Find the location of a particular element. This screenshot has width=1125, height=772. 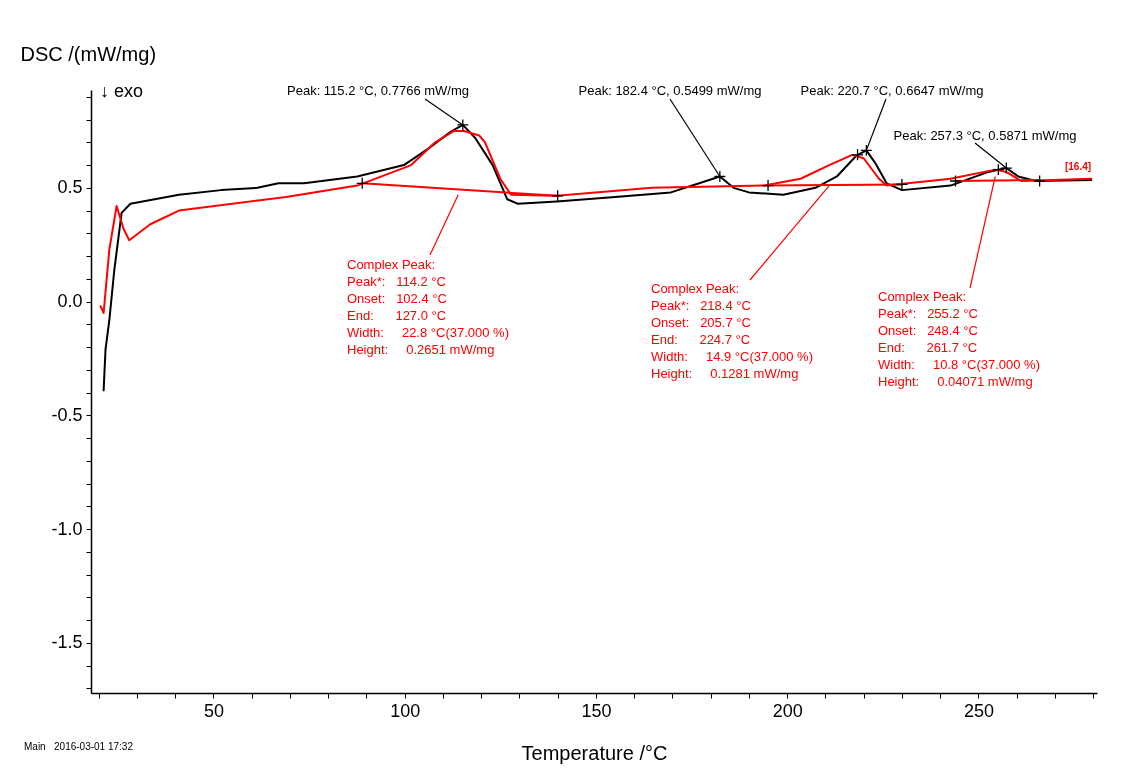

annotation: ↓ exo is located at coordinates (122, 91).